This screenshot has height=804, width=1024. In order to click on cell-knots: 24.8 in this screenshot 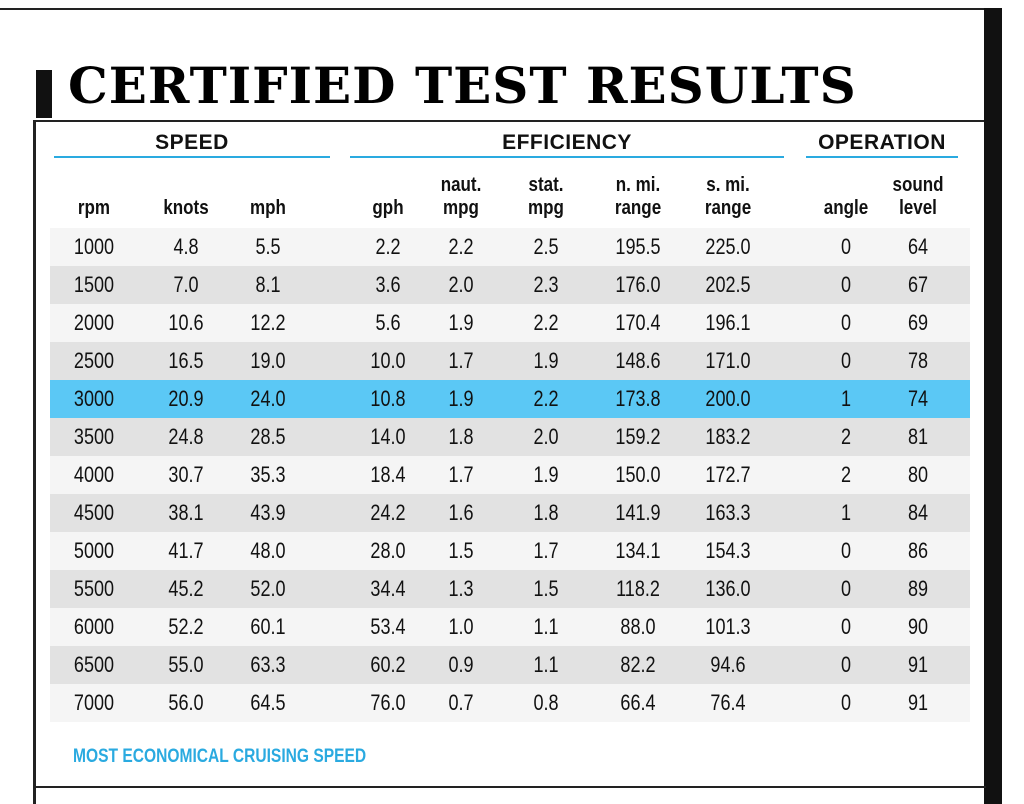, I will do `click(186, 436)`.